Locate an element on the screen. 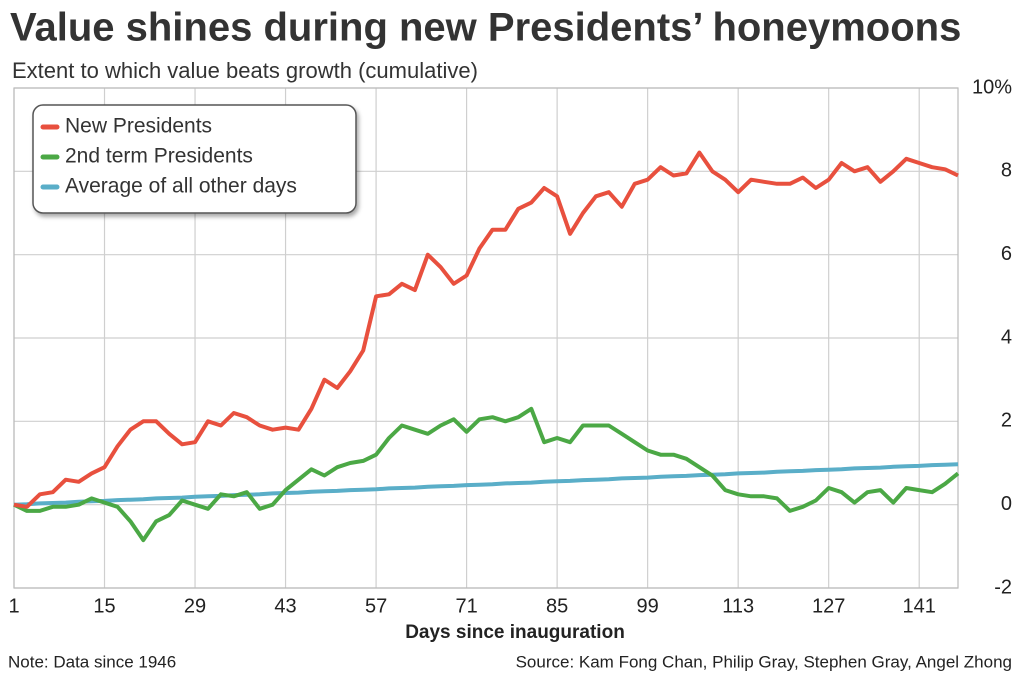  legend-label: 2nd term Presidents is located at coordinates (159, 156).